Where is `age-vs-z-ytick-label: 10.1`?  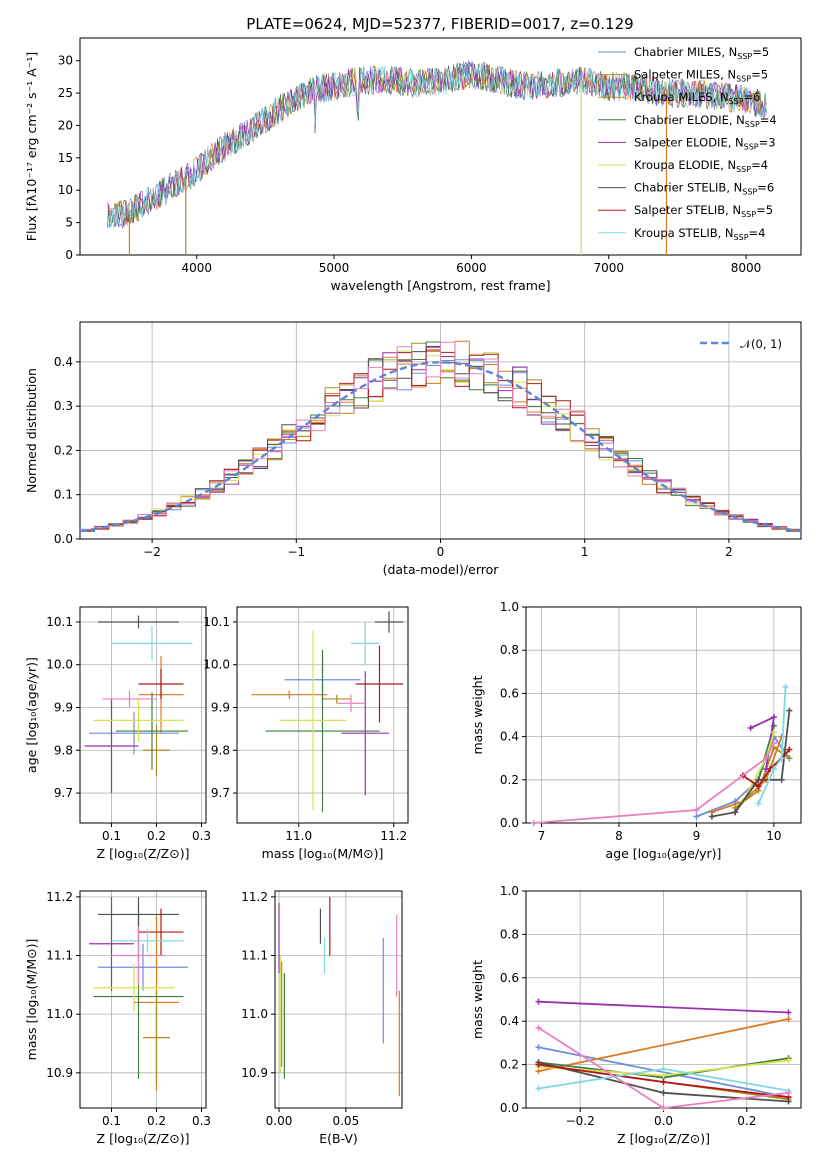 age-vs-z-ytick-label: 10.1 is located at coordinates (59, 622).